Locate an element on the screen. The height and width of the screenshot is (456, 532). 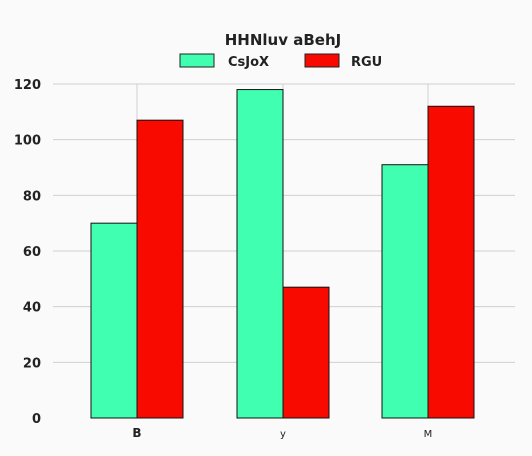
legend: CsJoX RGU is located at coordinates (280, 61).